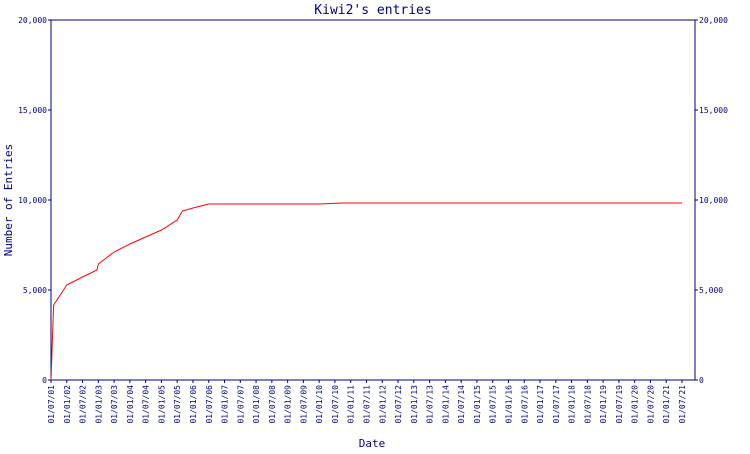 The width and height of the screenshot is (750, 454). What do you see at coordinates (83, 404) in the screenshot?
I see `x-tick-label: 01/07/02` at bounding box center [83, 404].